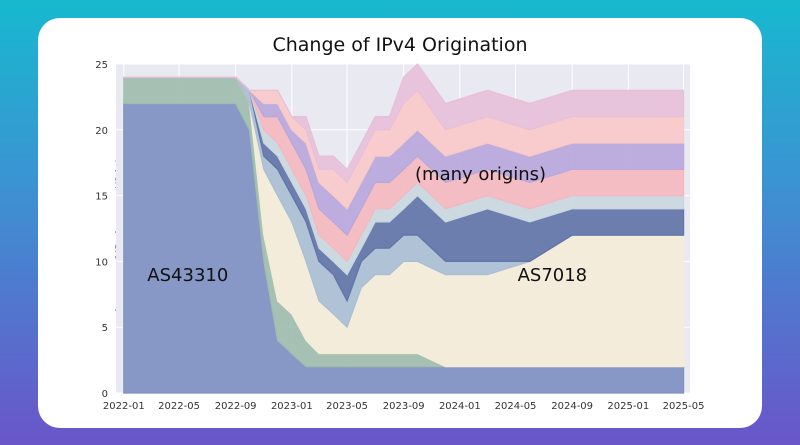  Describe the element at coordinates (124, 406) in the screenshot. I see `x-tick-label: 2022-01` at that location.